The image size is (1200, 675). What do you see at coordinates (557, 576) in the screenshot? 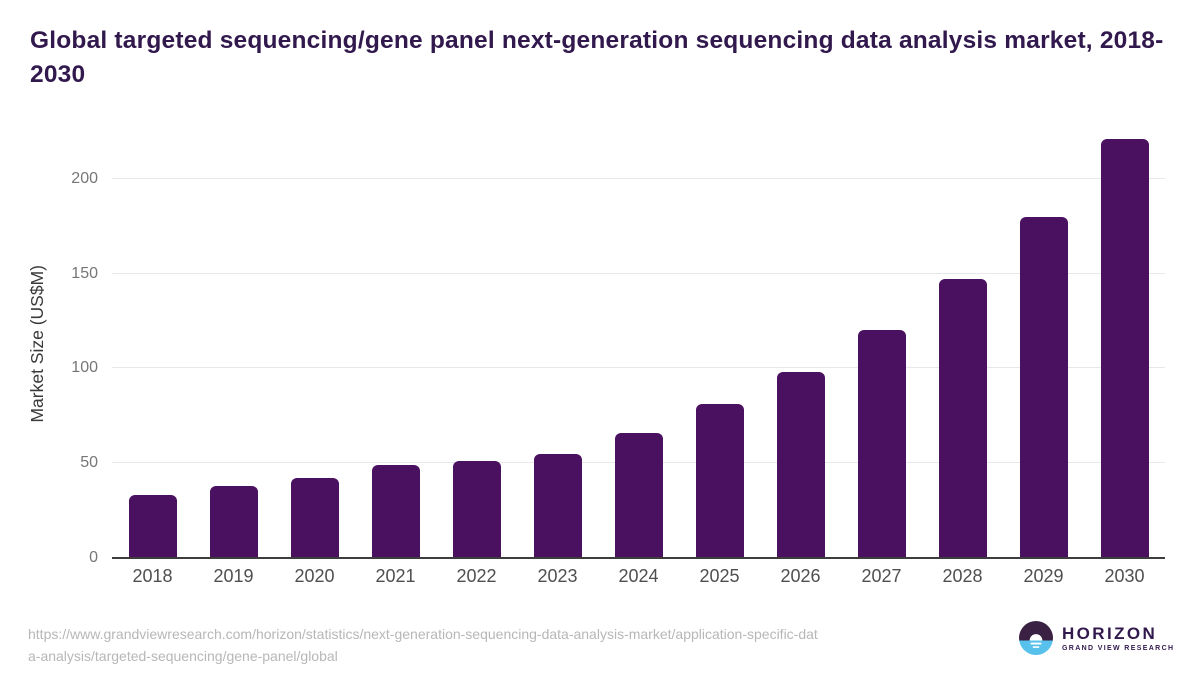
I see `x-tick-label: 2023` at bounding box center [557, 576].